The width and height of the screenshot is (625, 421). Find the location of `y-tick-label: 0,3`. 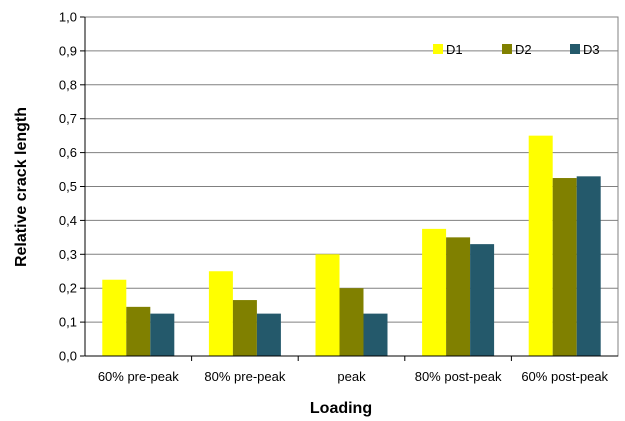

y-tick-label: 0,3 is located at coordinates (68, 254).